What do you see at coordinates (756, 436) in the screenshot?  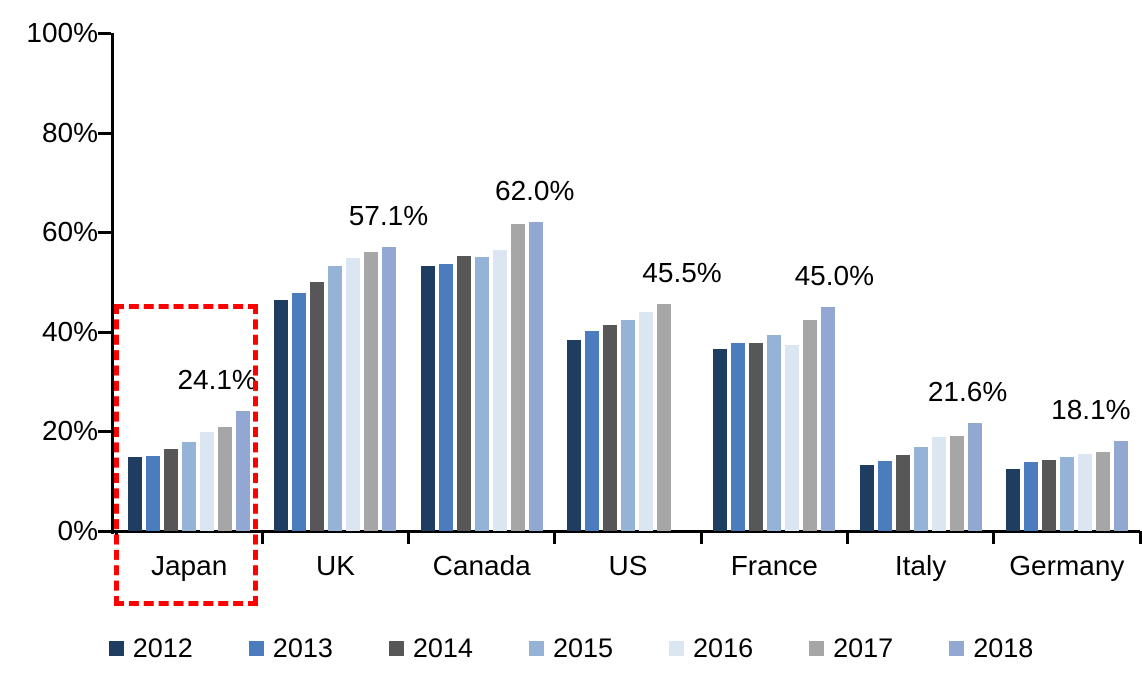 I see `bar-2014-france` at bounding box center [756, 436].